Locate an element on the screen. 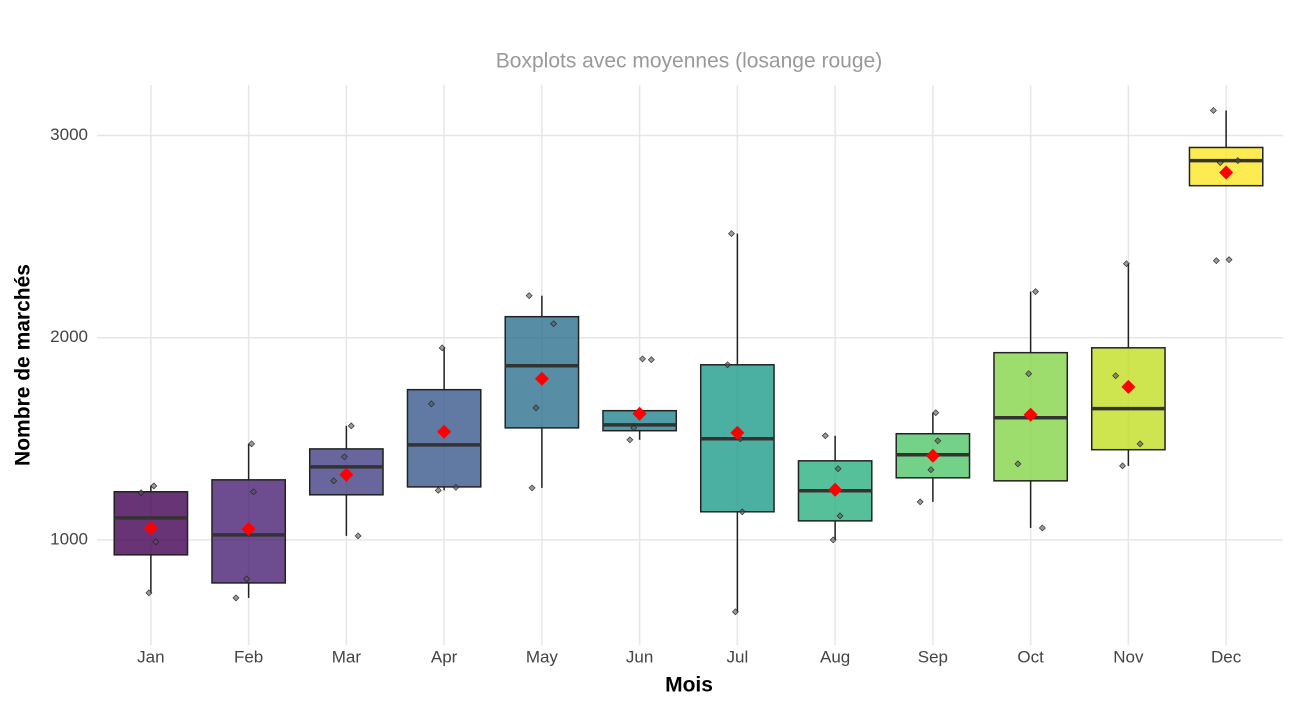 This screenshot has width=1296, height=713. x-tick-label: Jul is located at coordinates (738, 656).